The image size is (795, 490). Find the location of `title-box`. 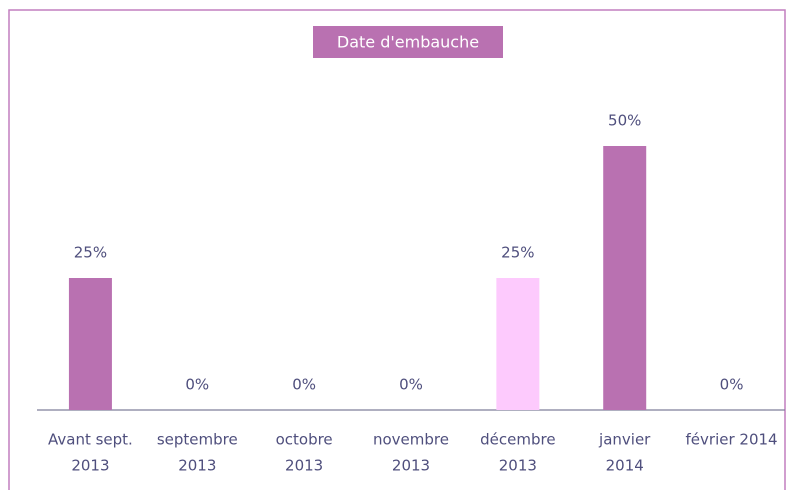

title-box is located at coordinates (408, 42).